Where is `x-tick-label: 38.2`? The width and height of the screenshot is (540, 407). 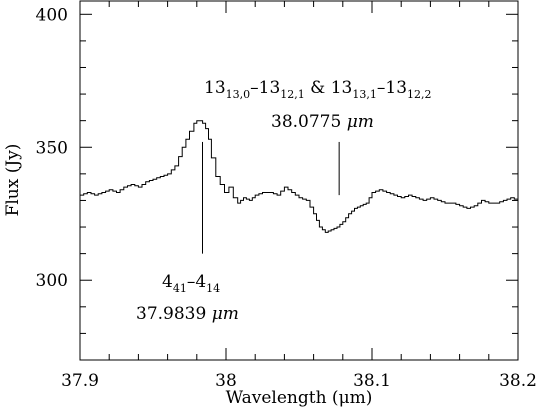
x-tick-label: 38.2 is located at coordinates (518, 381).